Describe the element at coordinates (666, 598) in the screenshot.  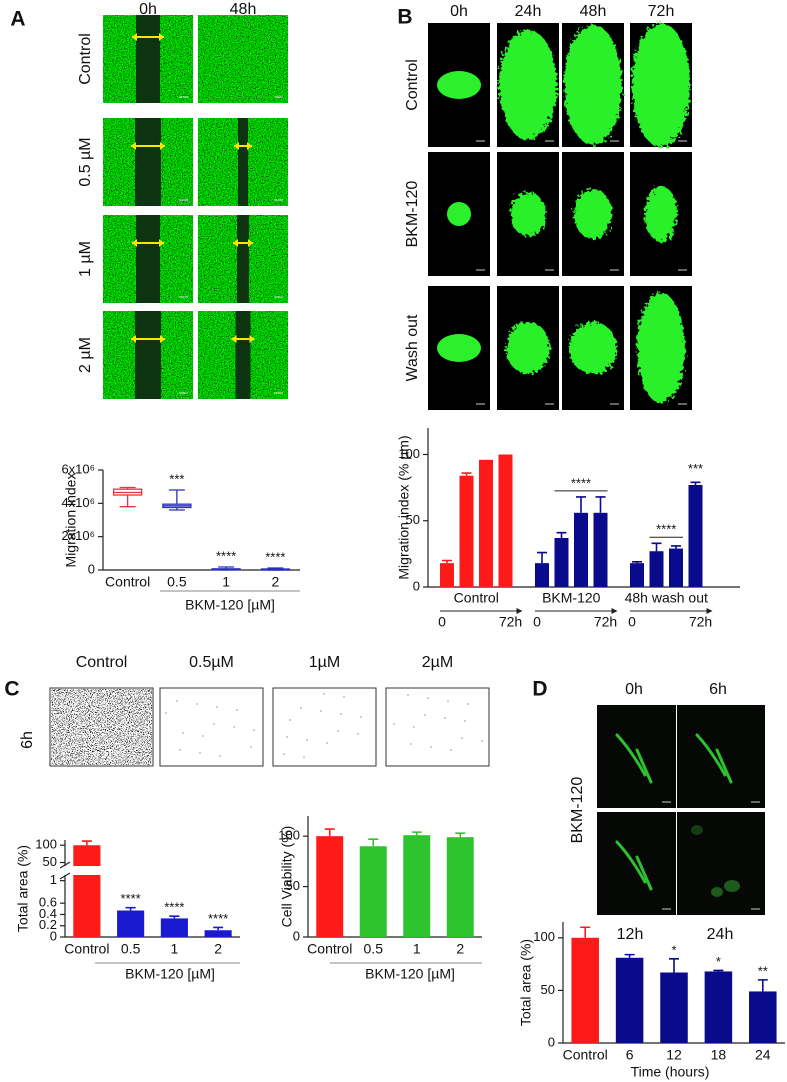
I see `group-label: 48h wash out` at that location.